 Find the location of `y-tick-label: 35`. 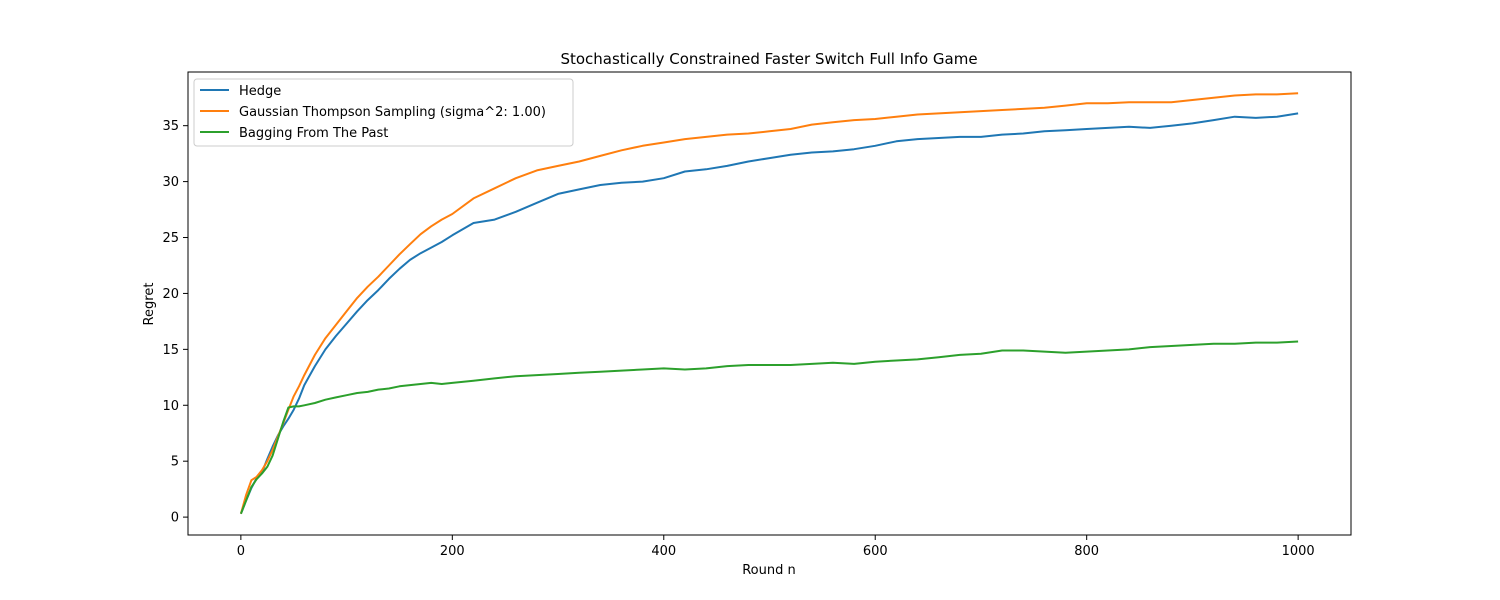

y-tick-label: 35 is located at coordinates (170, 126).